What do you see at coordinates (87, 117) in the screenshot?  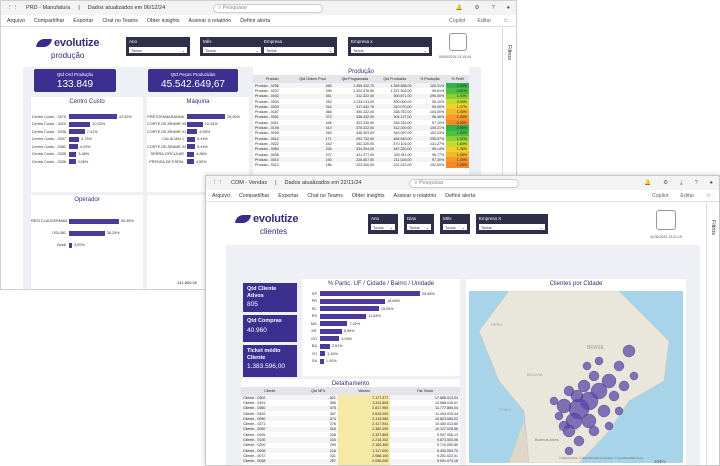 I see `bar-row: Centro Custo - 3370 22,52%` at bounding box center [87, 117].